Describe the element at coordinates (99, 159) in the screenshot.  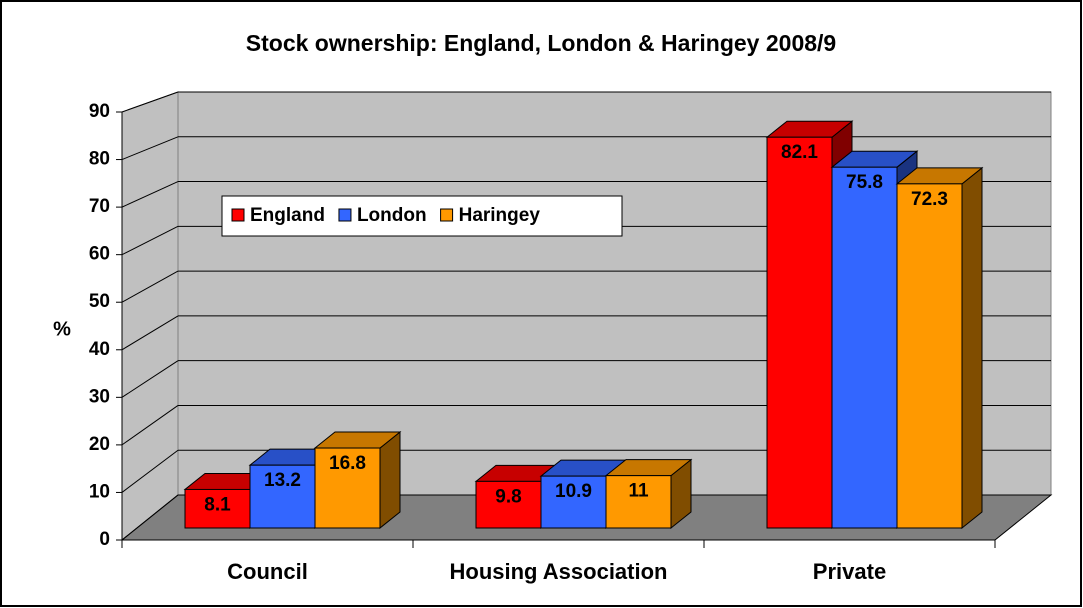
I see `y-tick-label: 80` at that location.